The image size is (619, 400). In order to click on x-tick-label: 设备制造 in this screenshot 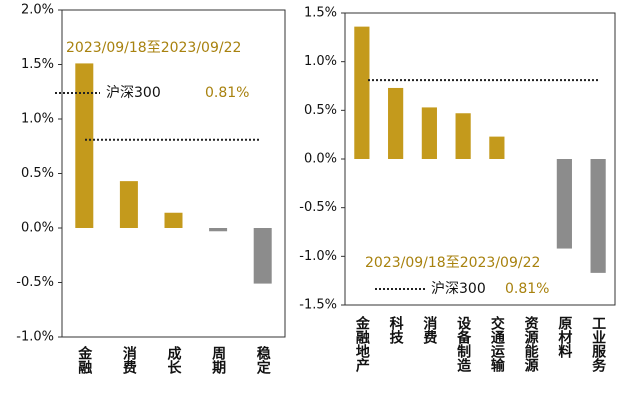, I will do `click(463, 344)`.